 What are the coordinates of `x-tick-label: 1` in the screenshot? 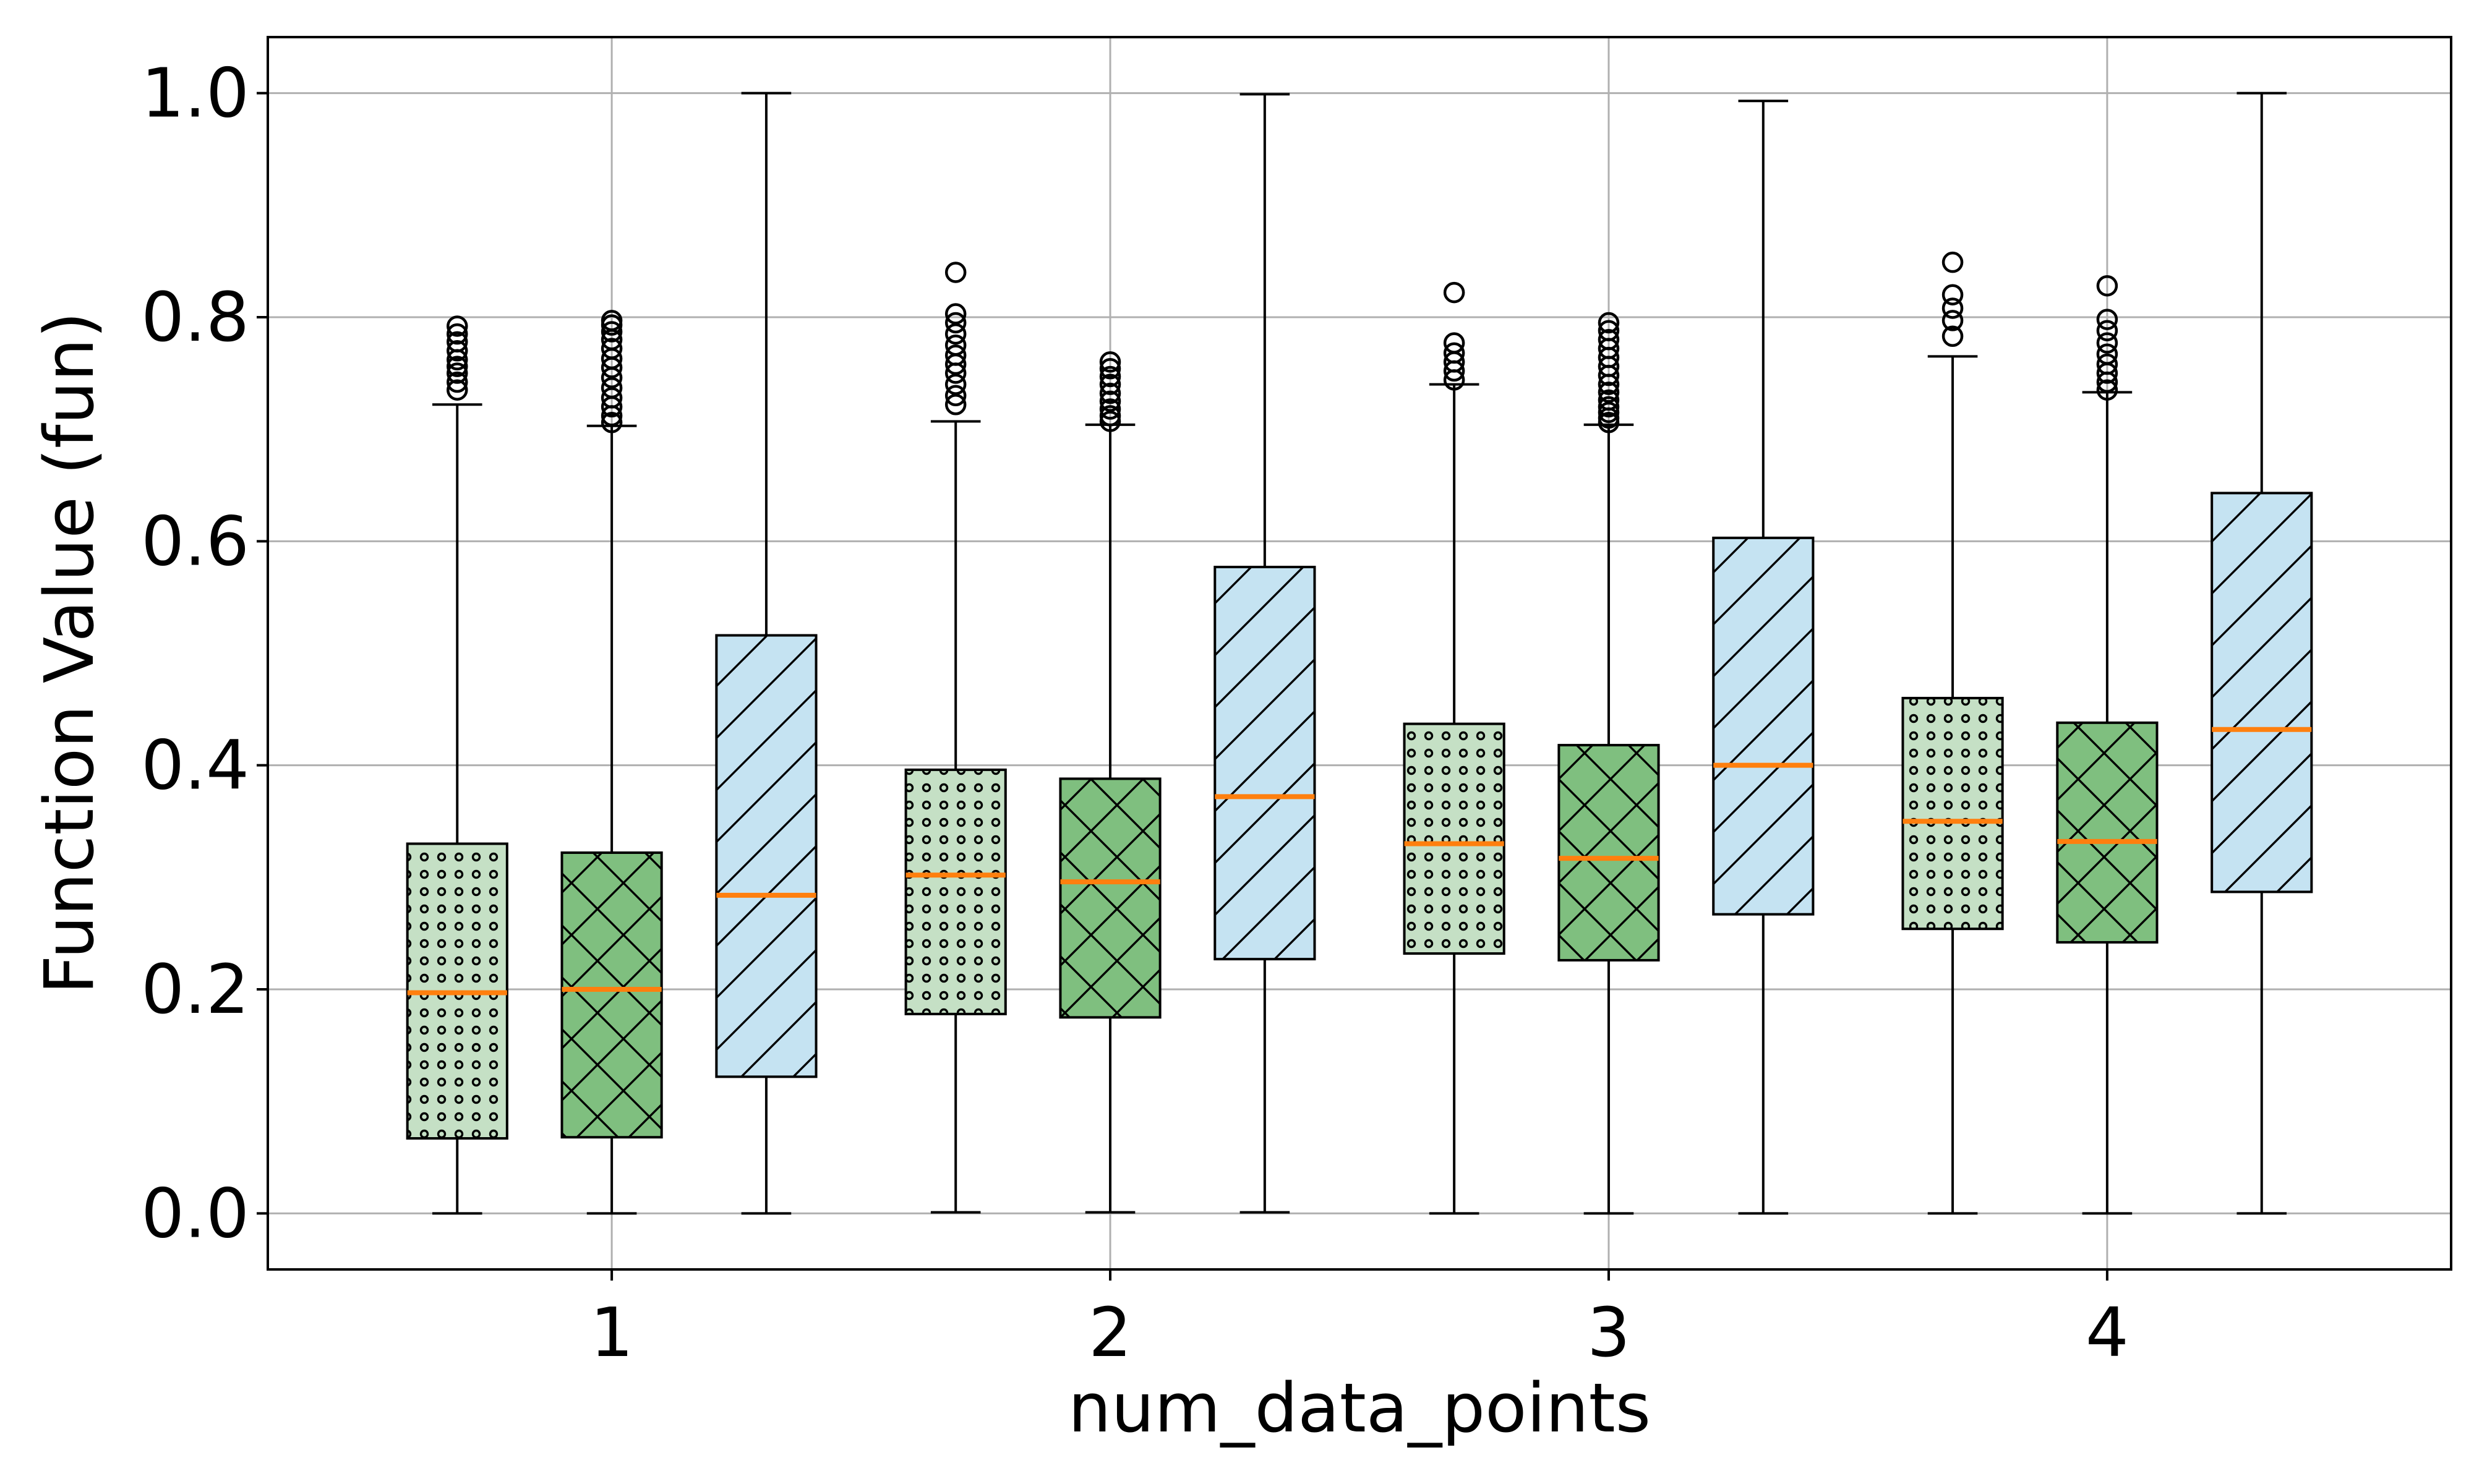 It's located at (611, 1332).